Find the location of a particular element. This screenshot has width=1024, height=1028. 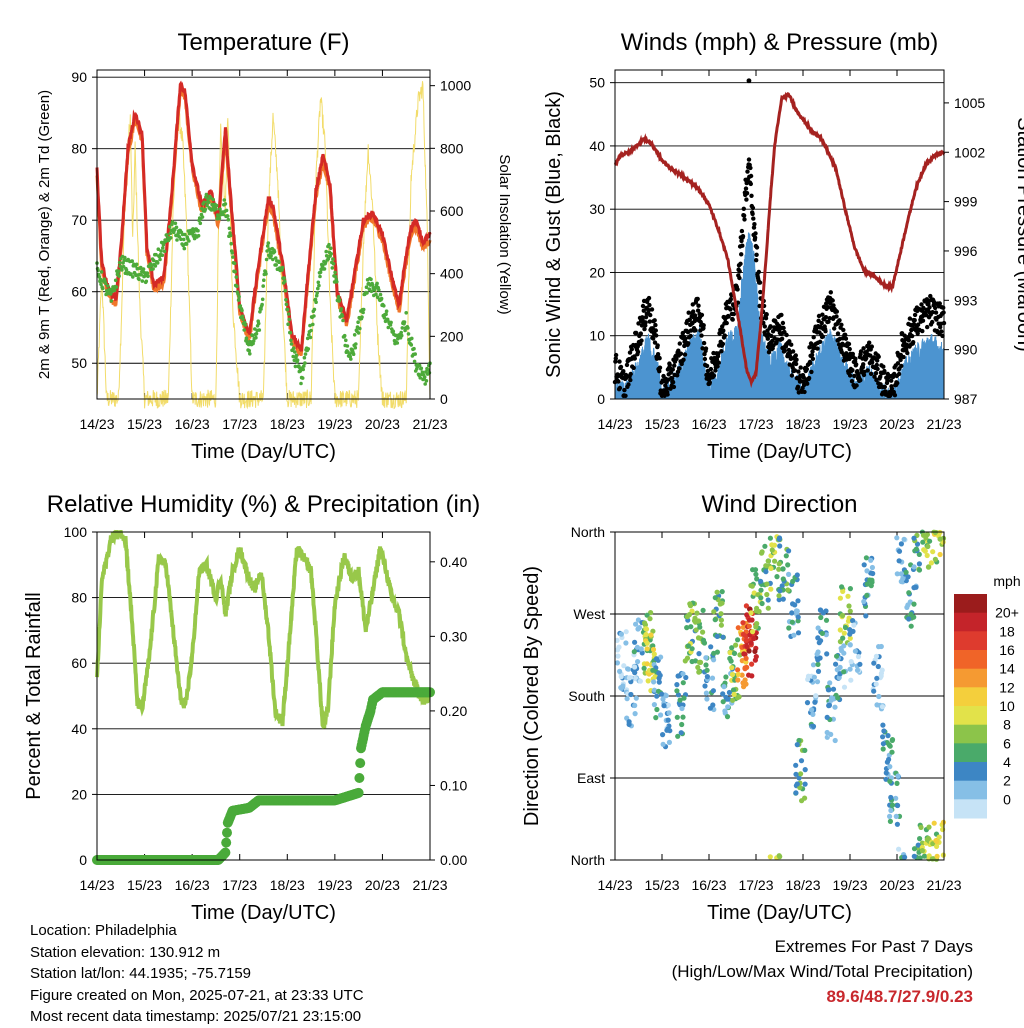

extremes-title: Extremes For Past 7 Days is located at coordinates (873, 946).